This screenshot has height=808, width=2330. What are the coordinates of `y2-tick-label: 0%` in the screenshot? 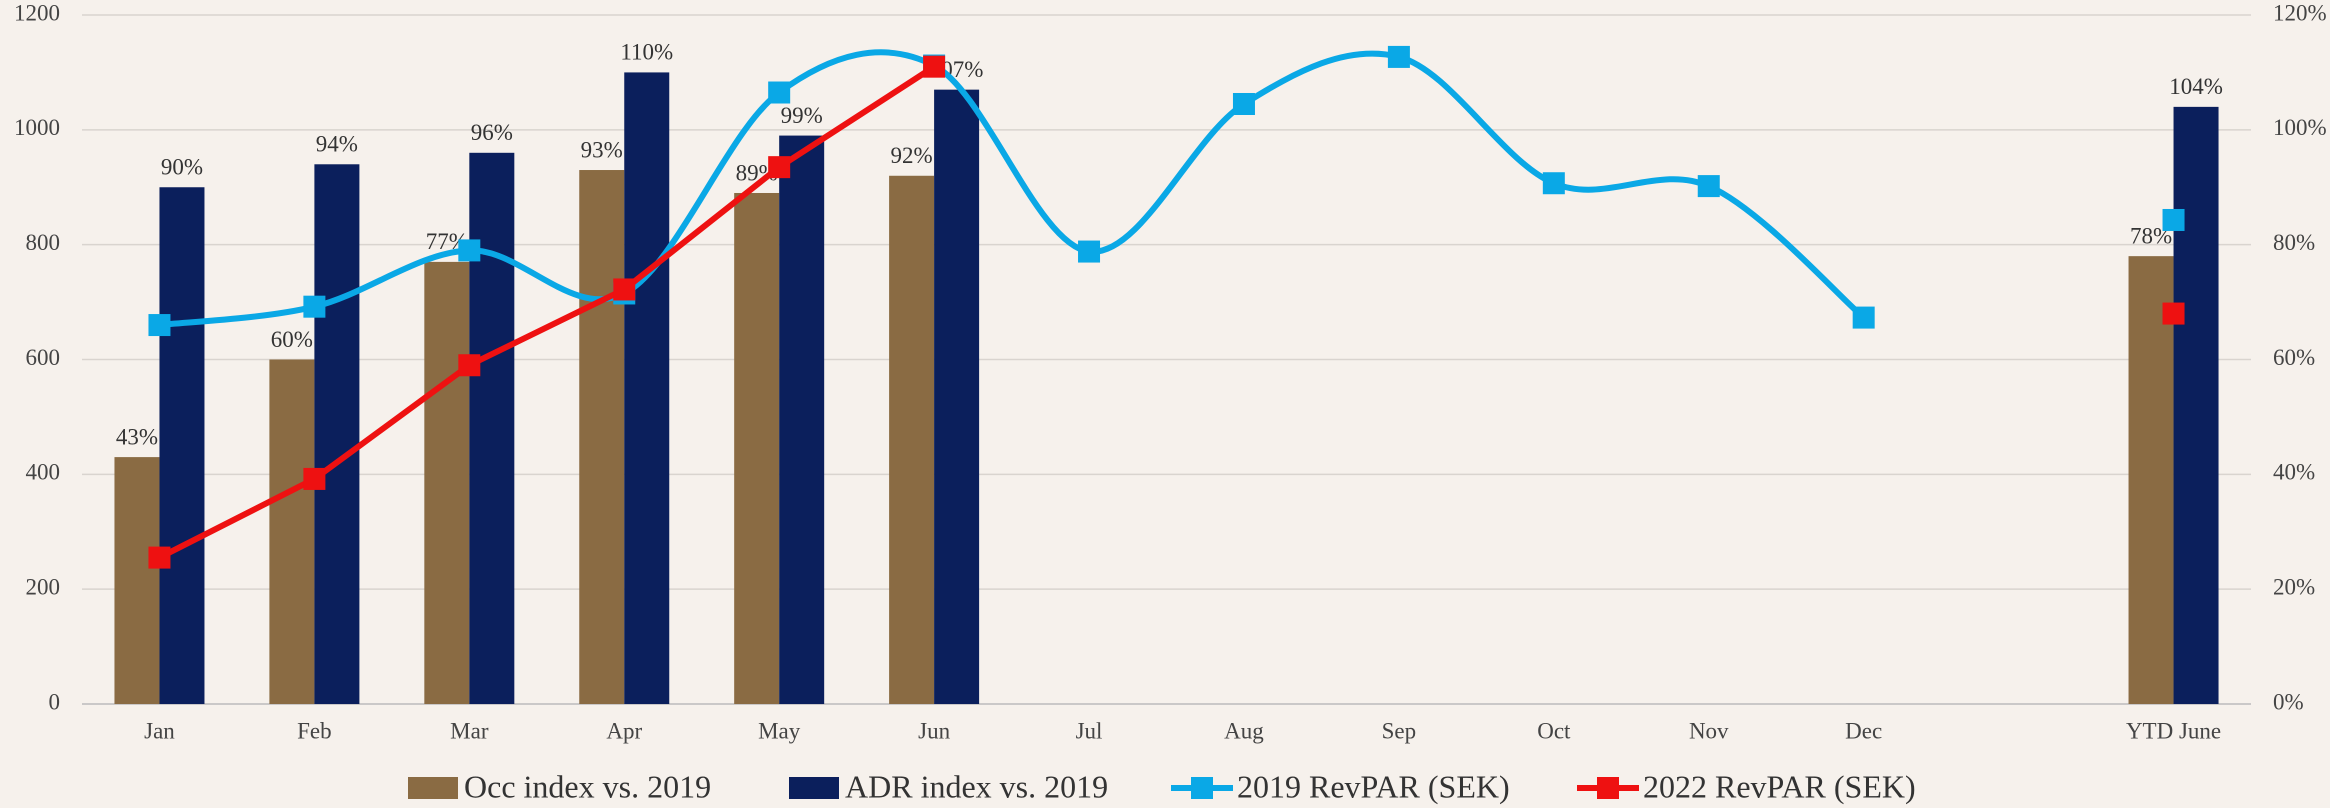 It's located at (2288, 701).